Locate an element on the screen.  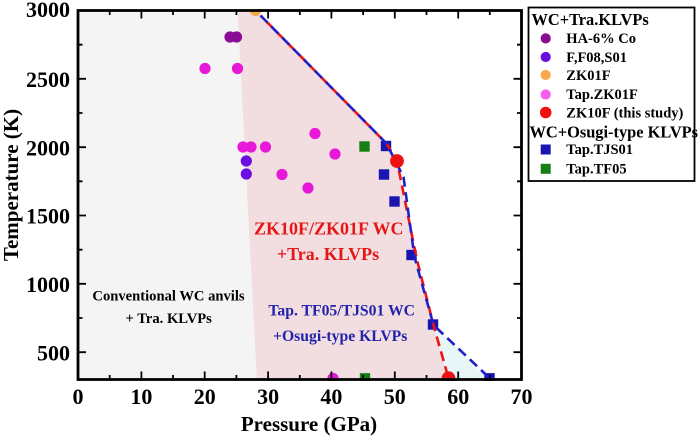
svg-text: Temperature (K) is located at coordinates (11, 185).